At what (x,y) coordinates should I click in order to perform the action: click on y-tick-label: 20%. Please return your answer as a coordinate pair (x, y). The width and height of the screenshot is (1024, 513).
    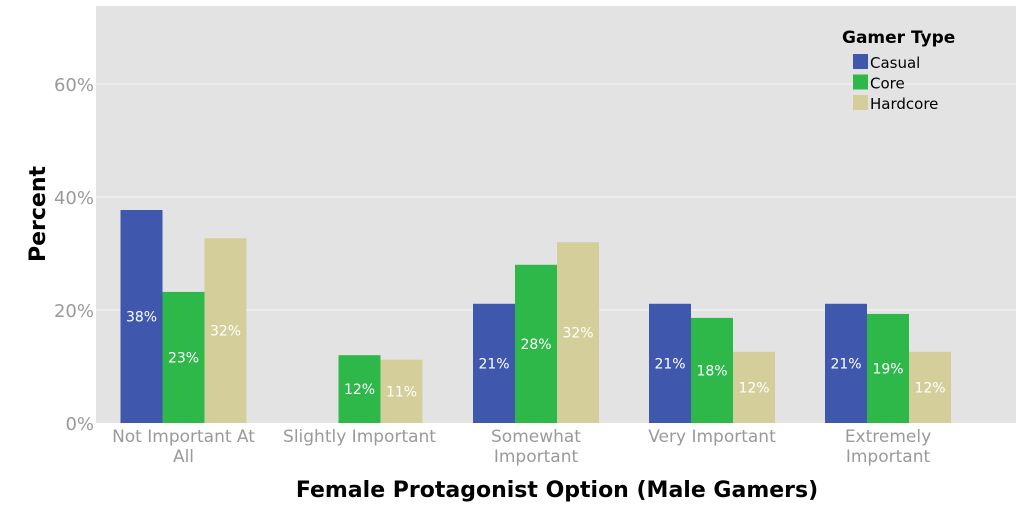
    Looking at the image, I should click on (74, 311).